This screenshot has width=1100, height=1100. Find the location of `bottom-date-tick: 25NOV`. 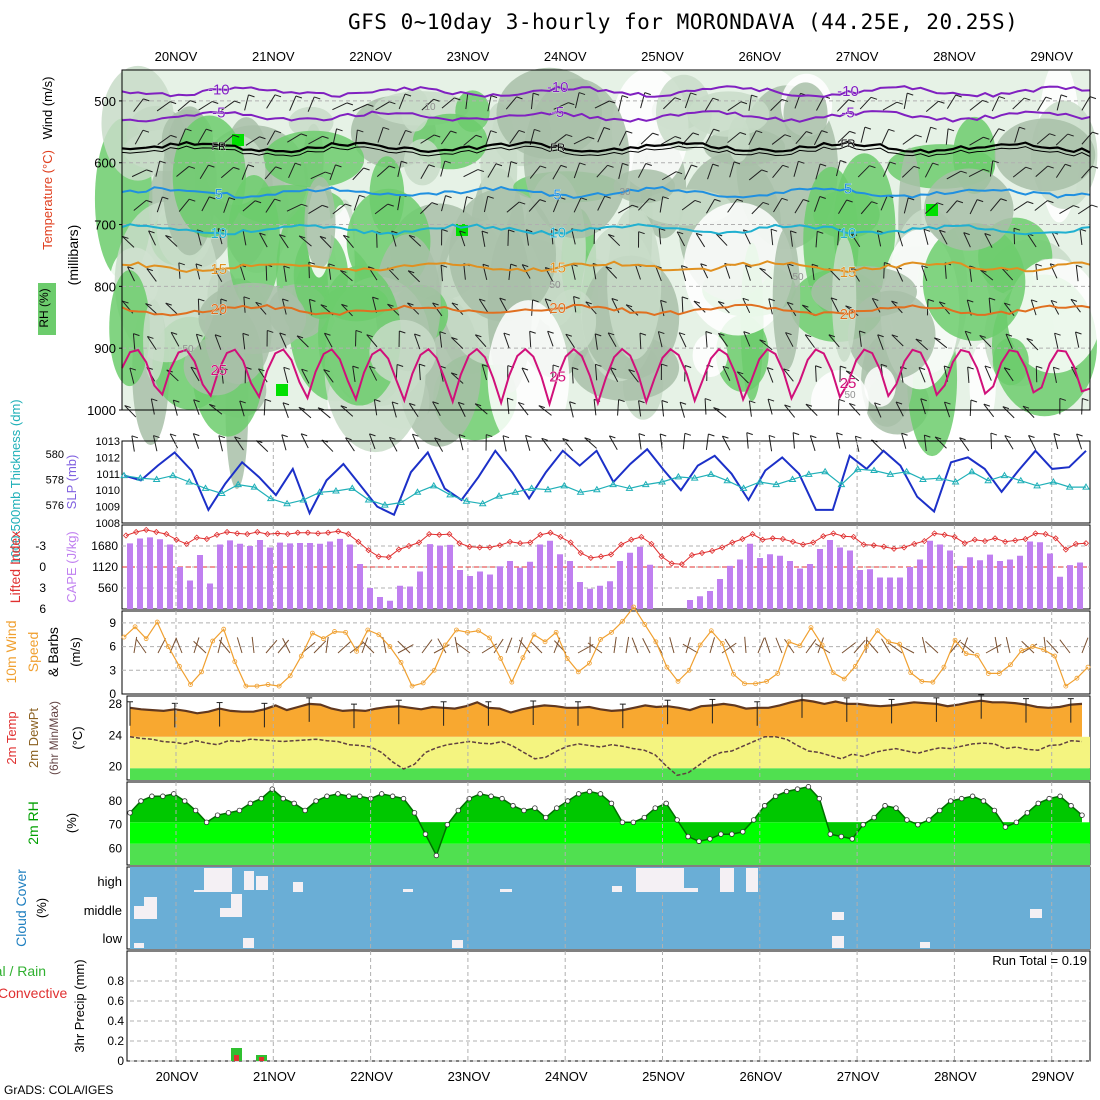

bottom-date-tick: 25NOV is located at coordinates (663, 1076).